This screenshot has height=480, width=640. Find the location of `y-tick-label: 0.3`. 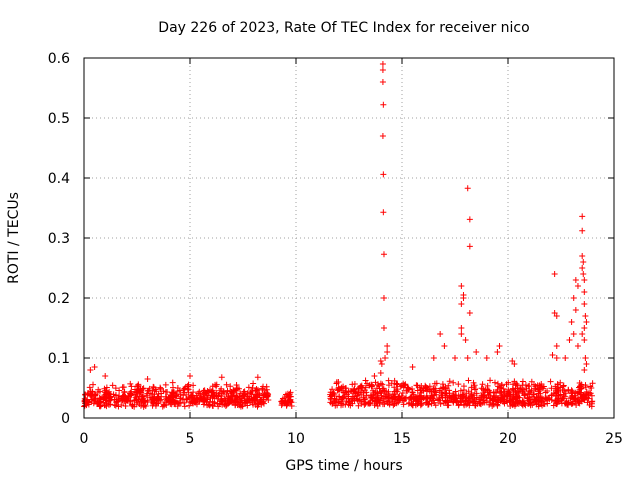

y-tick-label: 0.3 is located at coordinates (59, 239).